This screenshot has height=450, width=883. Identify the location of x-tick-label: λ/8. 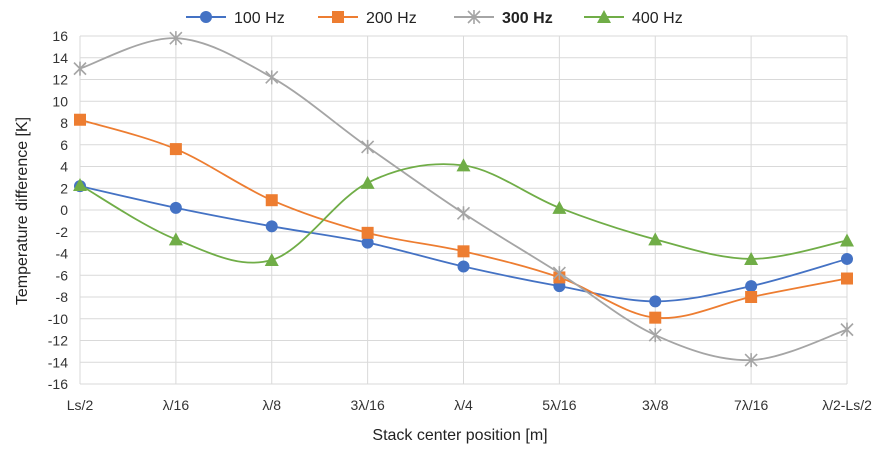
(271, 405).